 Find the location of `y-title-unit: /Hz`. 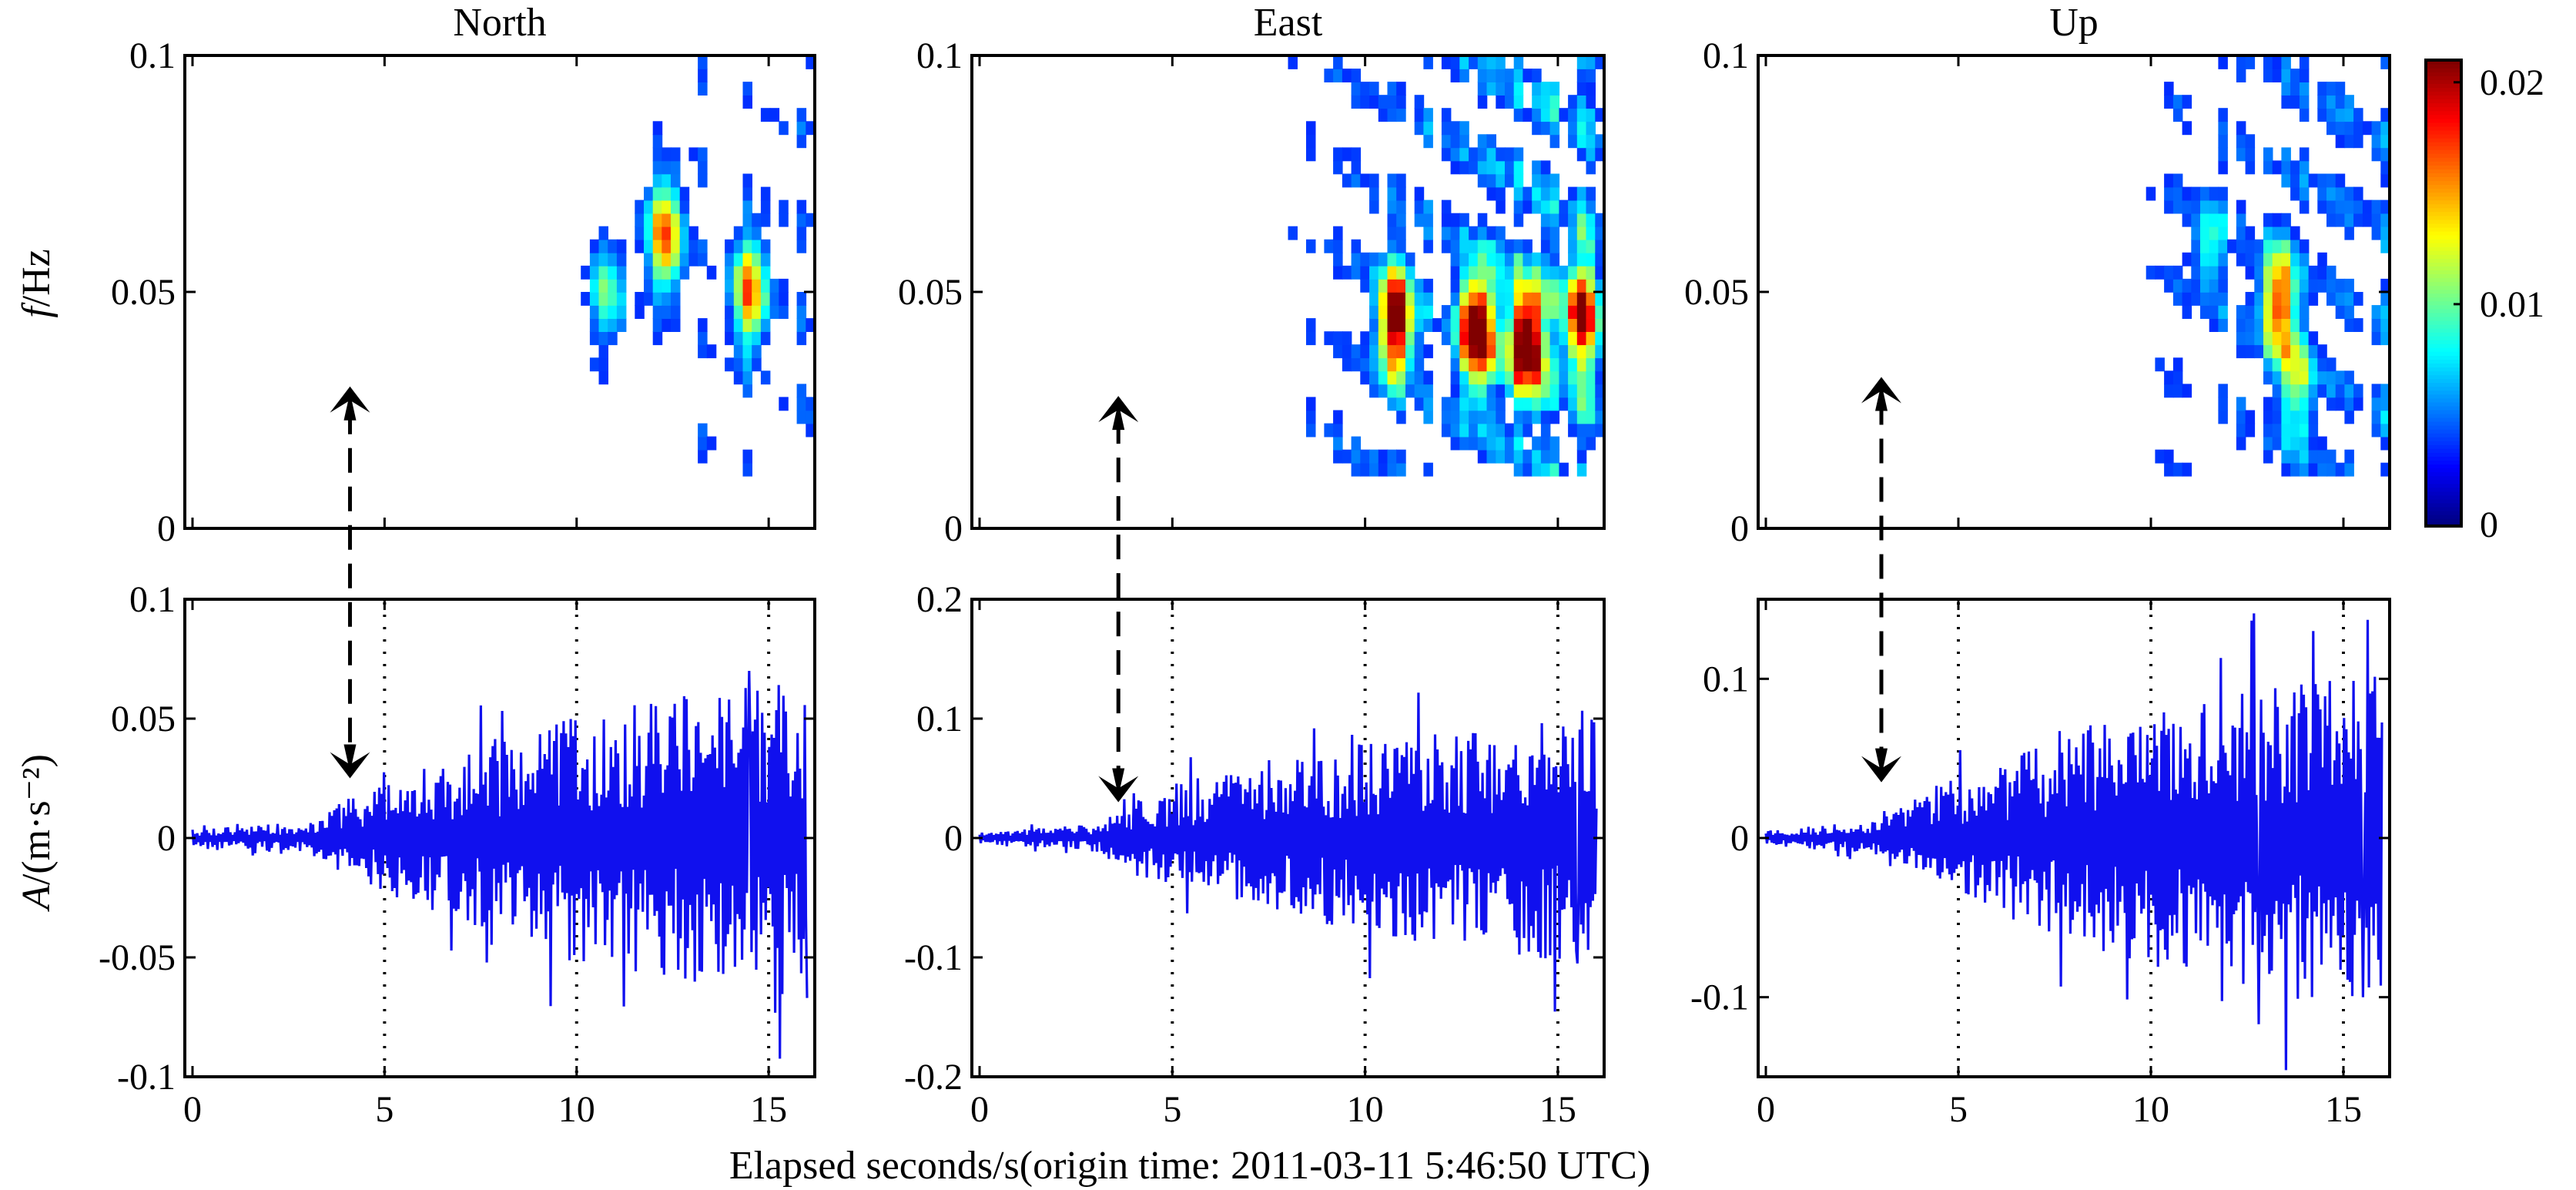

y-title-unit: /Hz is located at coordinates (37, 278).